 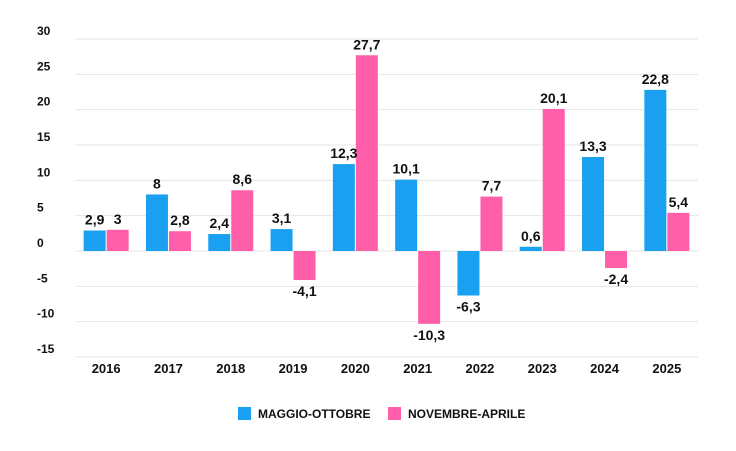 I want to click on x-axis-ticks: 2016 2017 2018 2019 2020 2021 2022 2023 2024 2025, so click(x=387, y=368).